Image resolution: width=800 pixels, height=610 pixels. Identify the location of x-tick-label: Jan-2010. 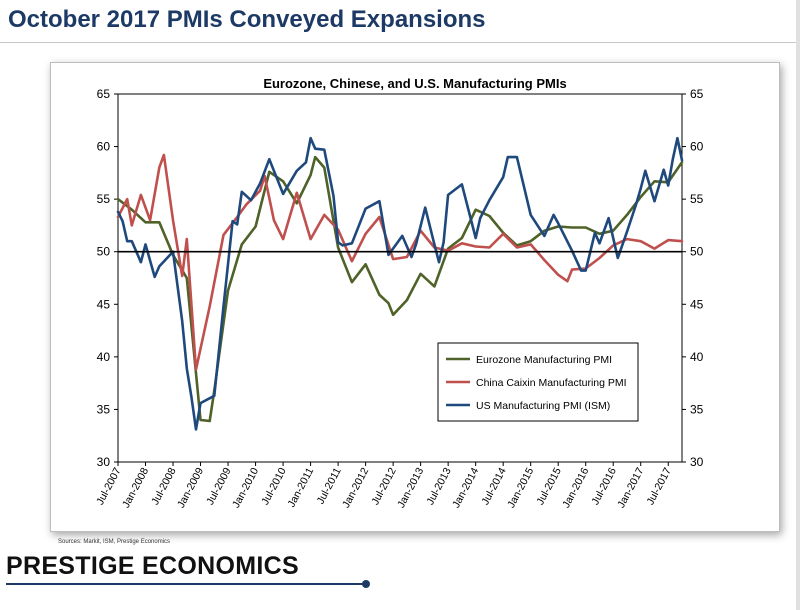
(245, 488).